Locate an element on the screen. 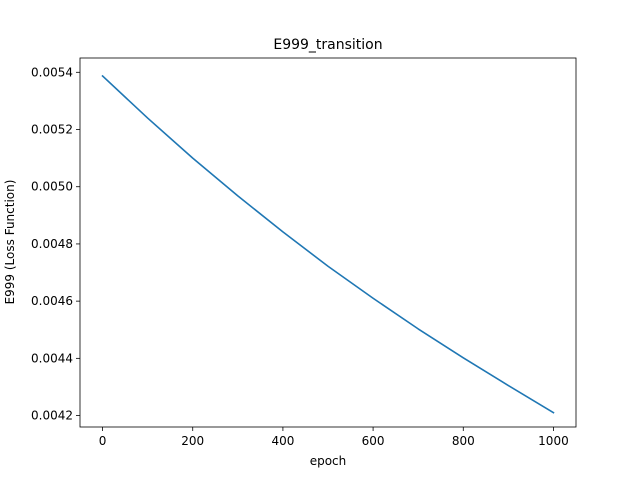  y-tick-label: 0.0050 is located at coordinates (52, 187).